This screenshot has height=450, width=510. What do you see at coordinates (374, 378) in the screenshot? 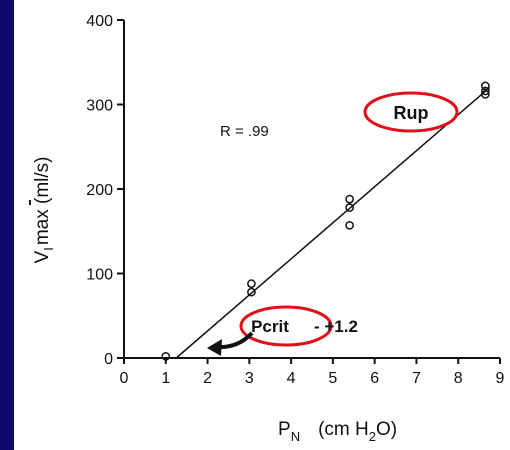
I see `x-tick-label-6: 6` at bounding box center [374, 378].